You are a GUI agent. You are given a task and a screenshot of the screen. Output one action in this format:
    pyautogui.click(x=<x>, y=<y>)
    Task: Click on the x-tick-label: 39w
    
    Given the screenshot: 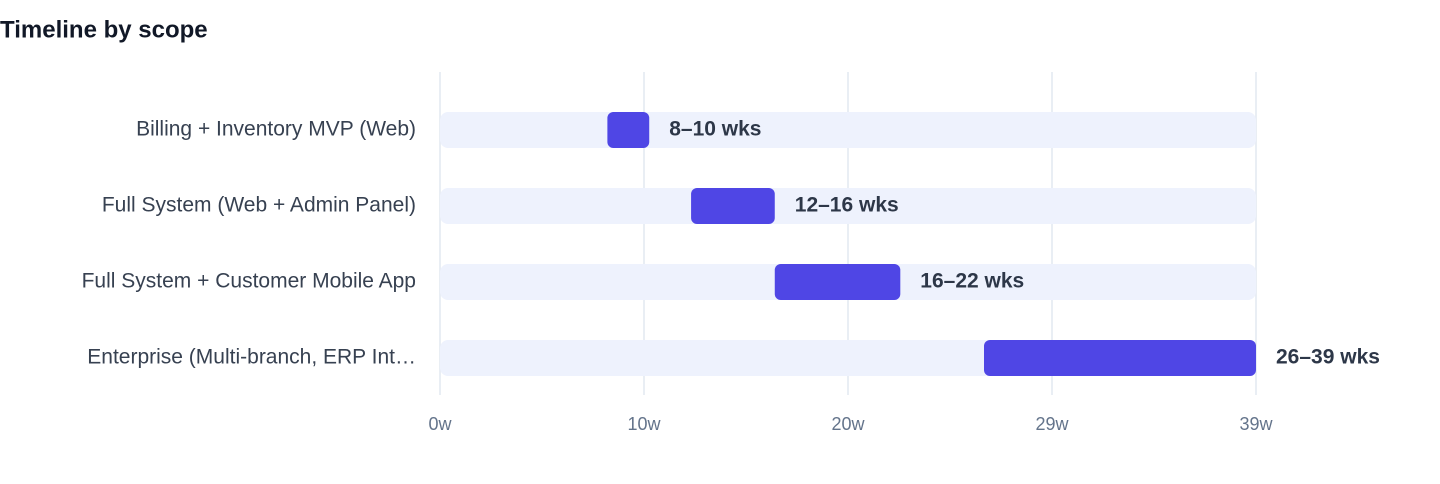 What is the action you would take?
    pyautogui.click(x=1256, y=424)
    